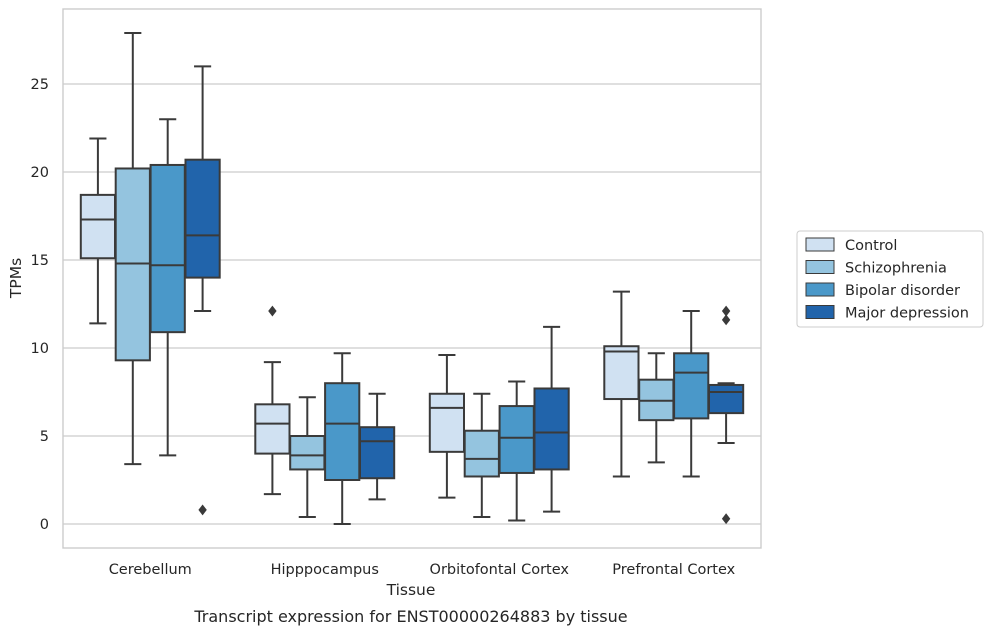 Image resolution: width=993 pixels, height=634 pixels. Describe the element at coordinates (500, 570) in the screenshot. I see `x-tick-label: Orbitofontal Cortex` at that location.